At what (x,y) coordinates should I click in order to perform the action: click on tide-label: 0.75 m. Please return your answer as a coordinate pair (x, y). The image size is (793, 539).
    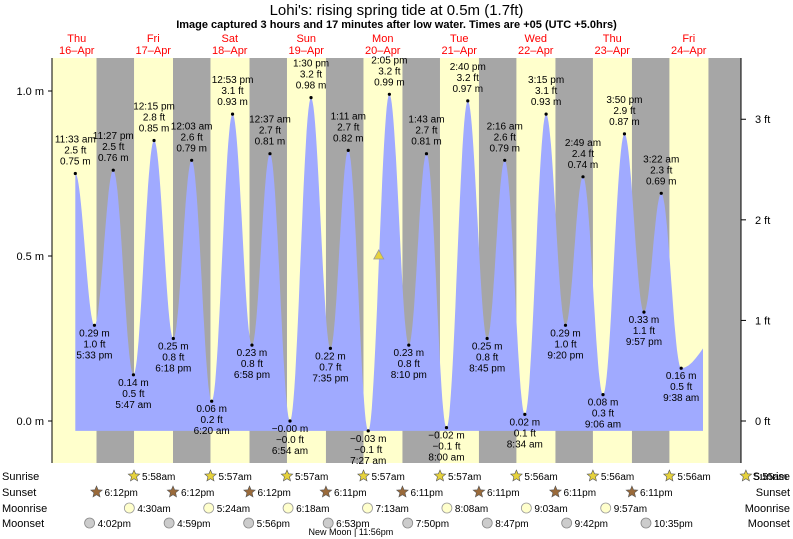
    Looking at the image, I should click on (75, 162).